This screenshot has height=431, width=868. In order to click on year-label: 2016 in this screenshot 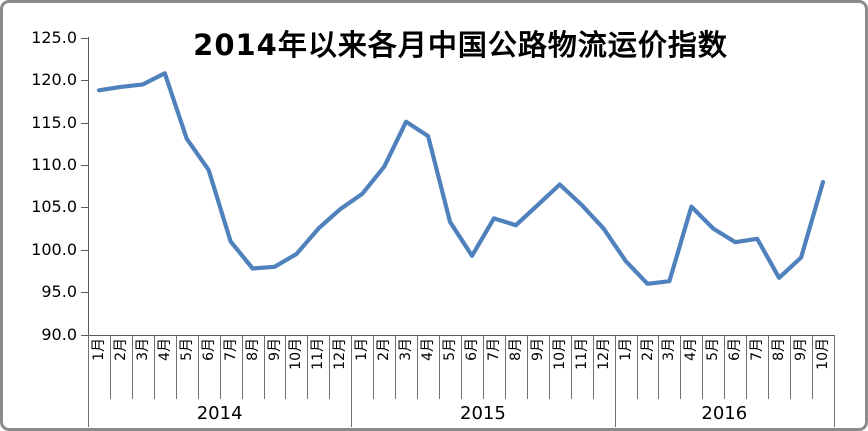, I will do `click(724, 413)`.